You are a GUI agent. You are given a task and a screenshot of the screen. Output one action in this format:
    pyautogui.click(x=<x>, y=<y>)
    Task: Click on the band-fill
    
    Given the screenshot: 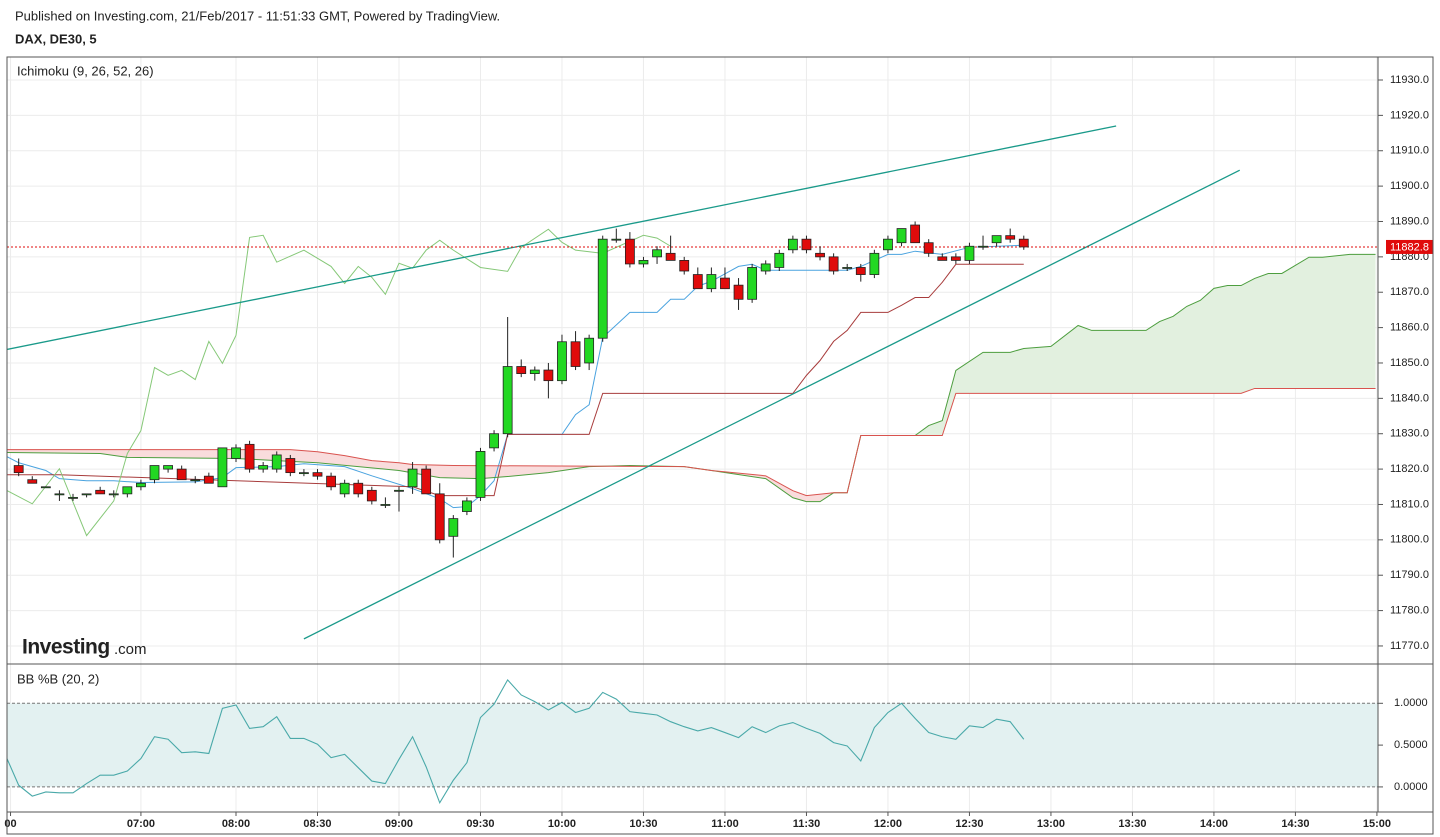 What is the action you would take?
    pyautogui.click(x=692, y=745)
    